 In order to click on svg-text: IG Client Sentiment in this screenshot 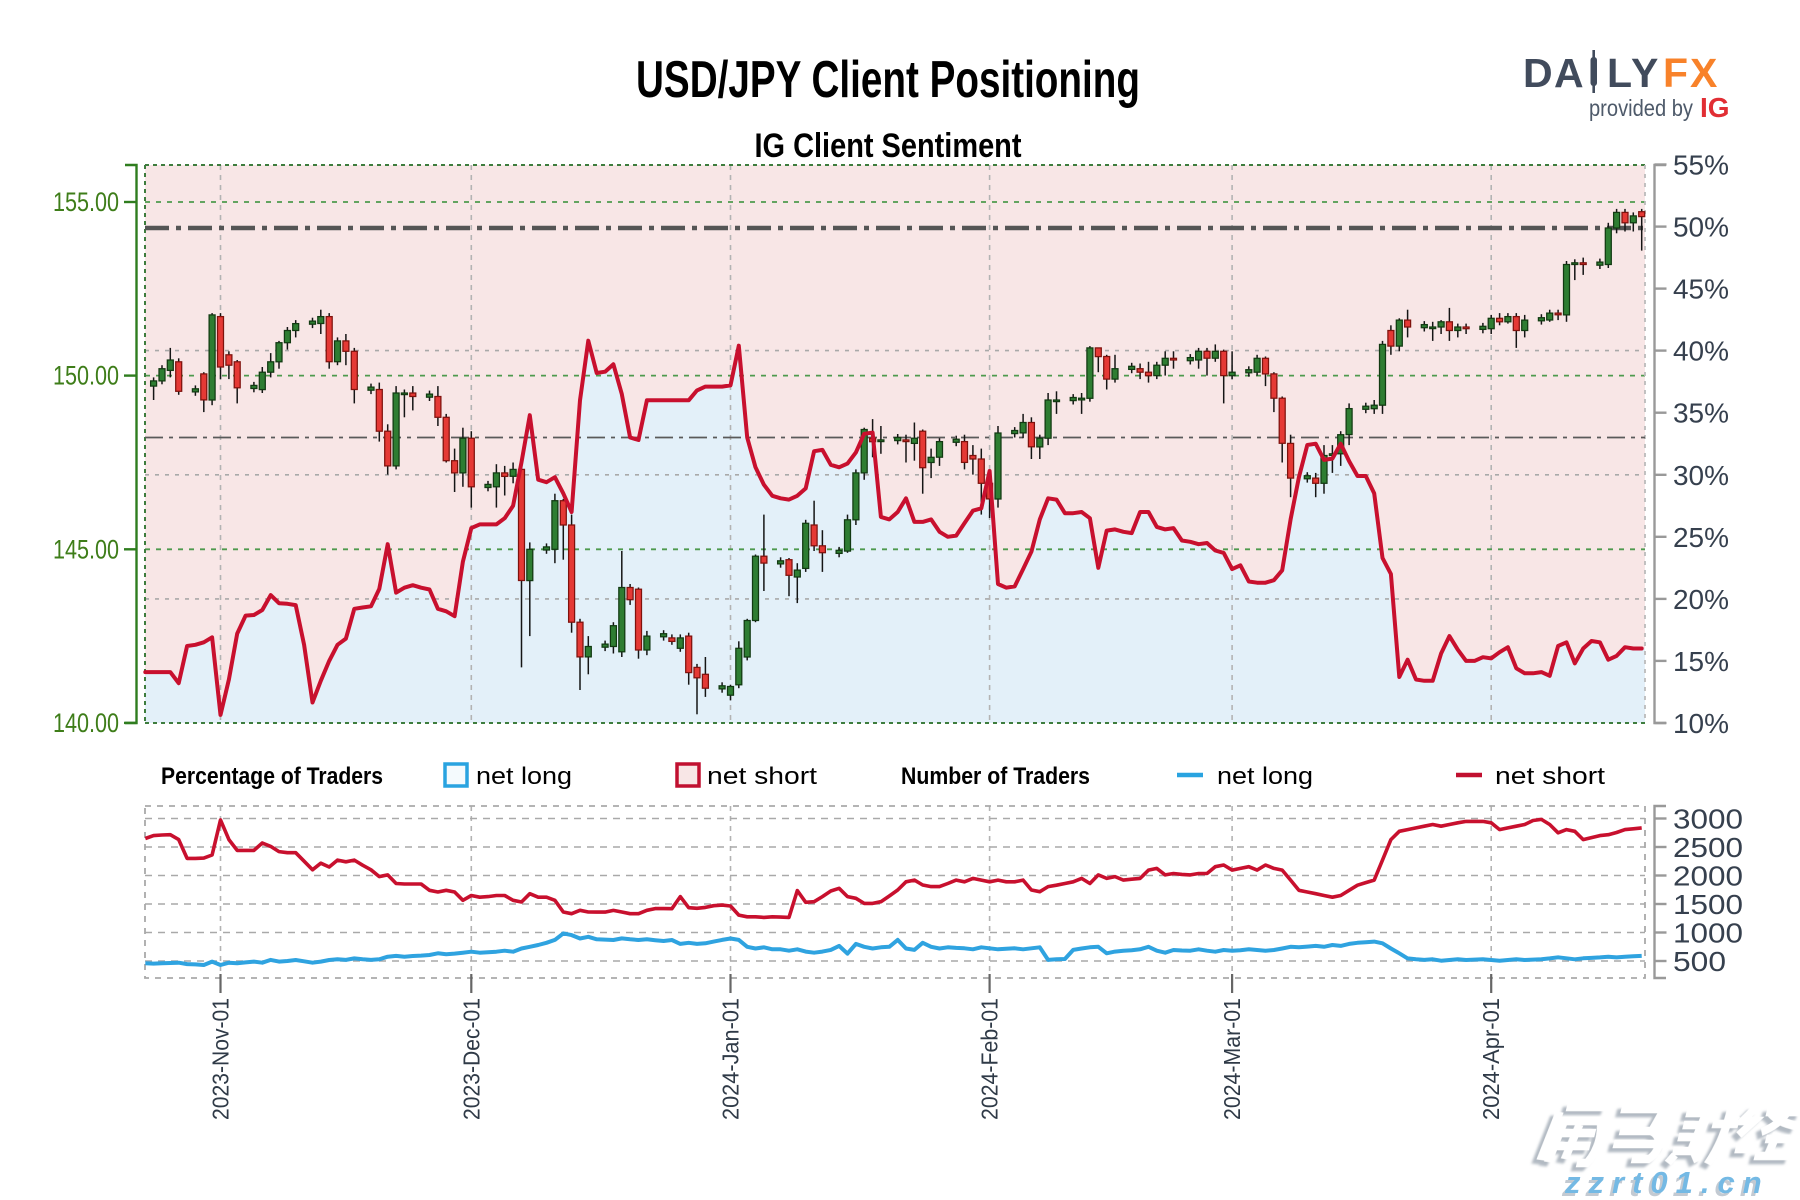, I will do `click(888, 146)`.